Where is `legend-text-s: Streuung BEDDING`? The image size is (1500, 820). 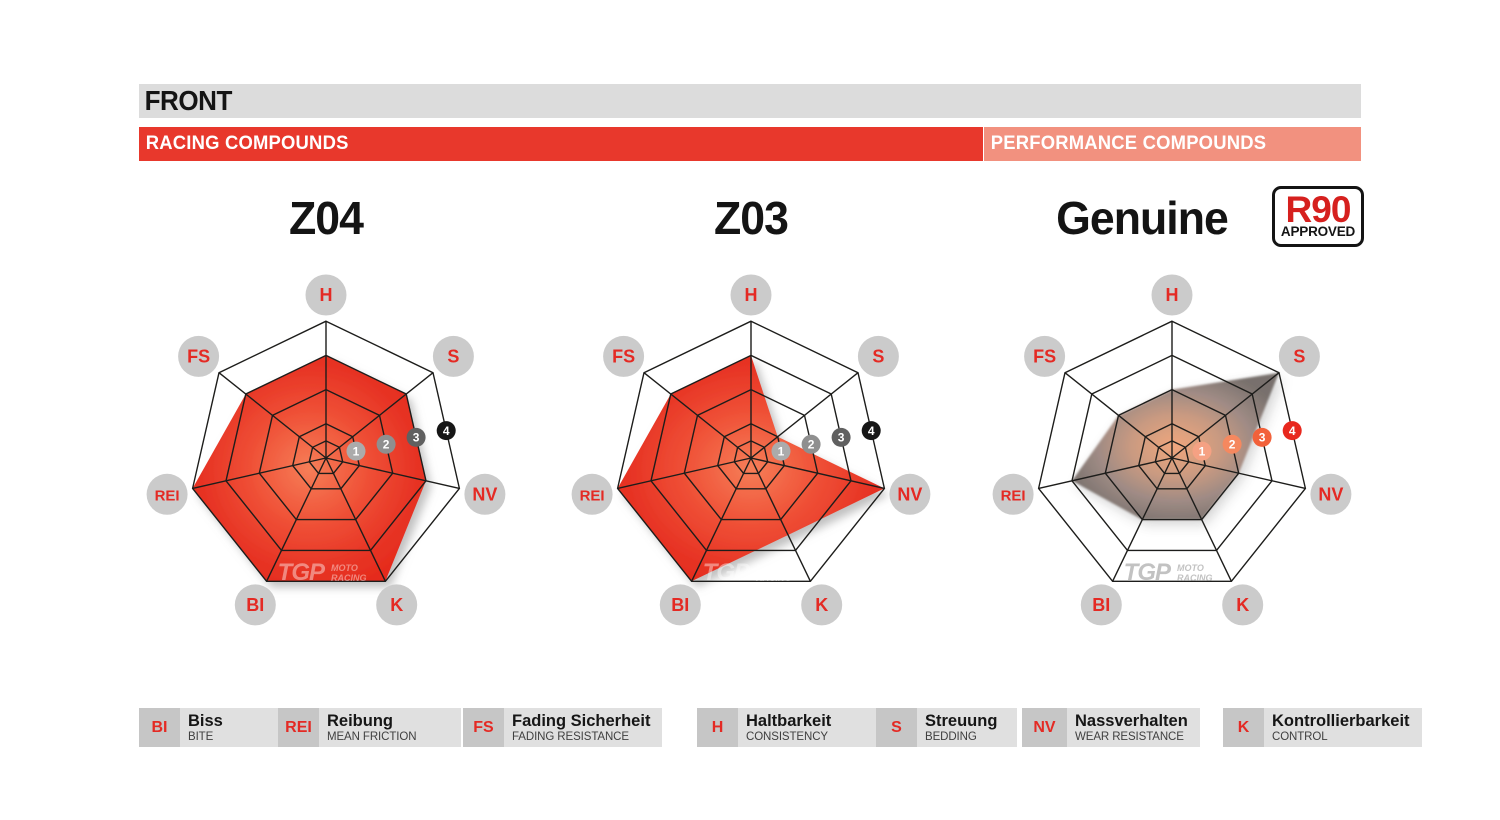
legend-text-s: Streuung BEDDING is located at coordinates (967, 727).